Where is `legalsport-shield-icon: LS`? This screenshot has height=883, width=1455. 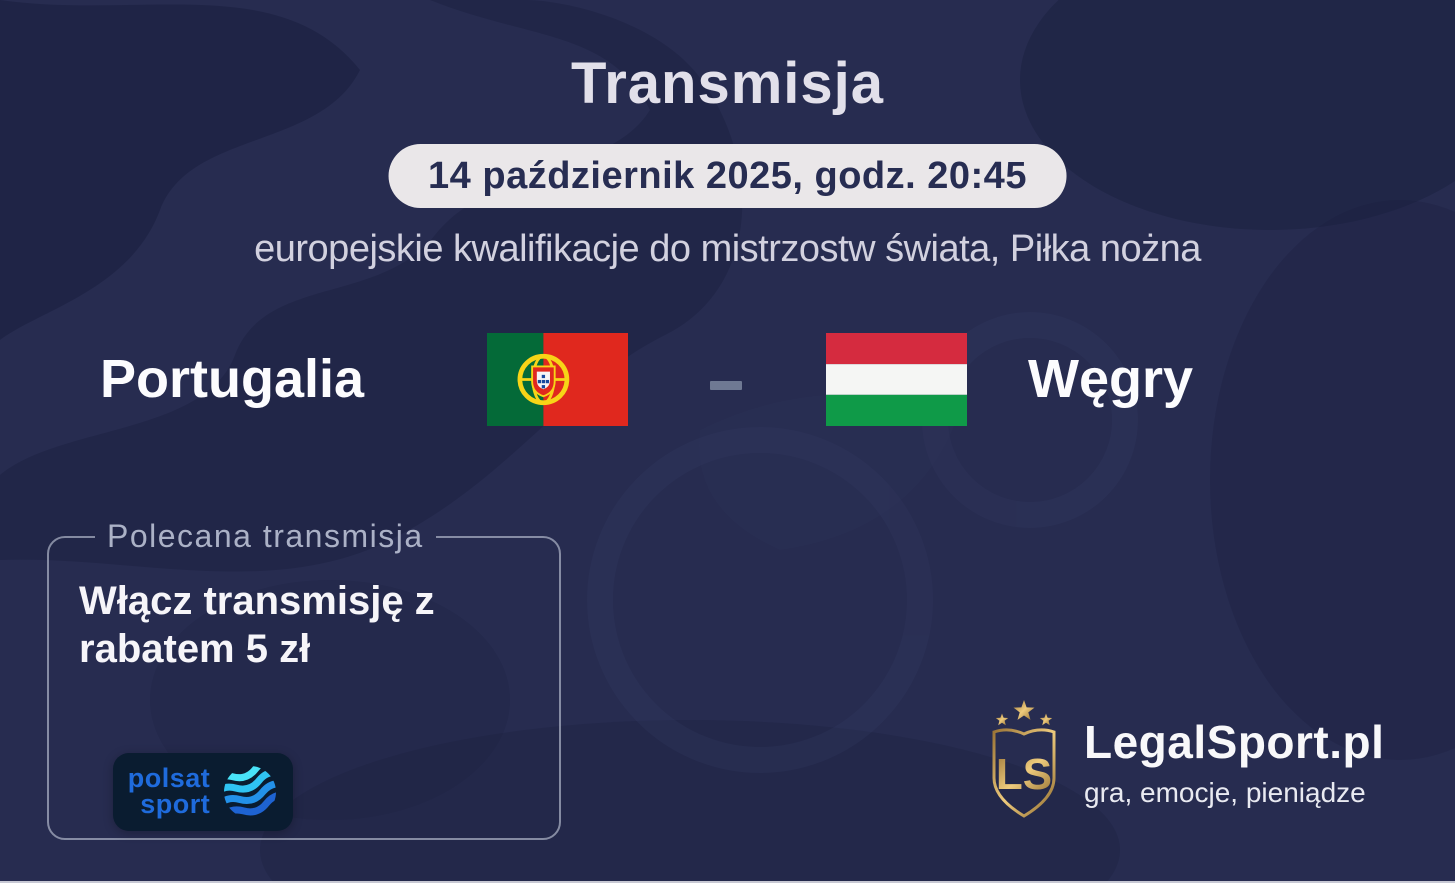
legalsport-shield-icon: LS is located at coordinates (1024, 759).